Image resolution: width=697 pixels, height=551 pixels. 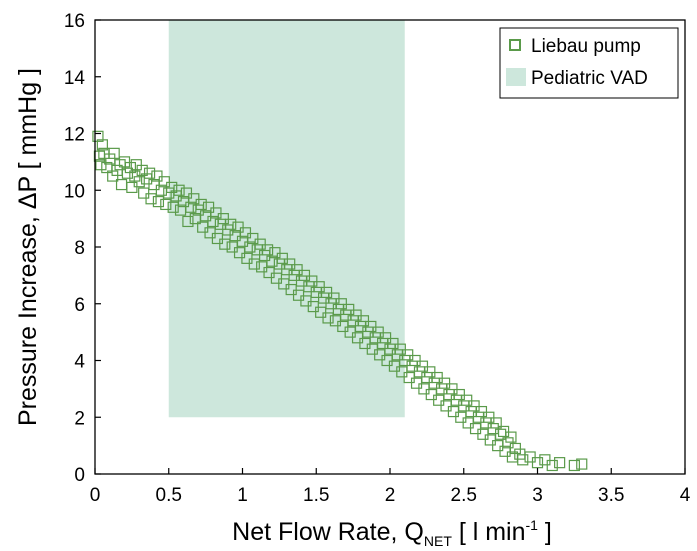 I want to click on x-tick-label: 2.5, so click(x=464, y=495).